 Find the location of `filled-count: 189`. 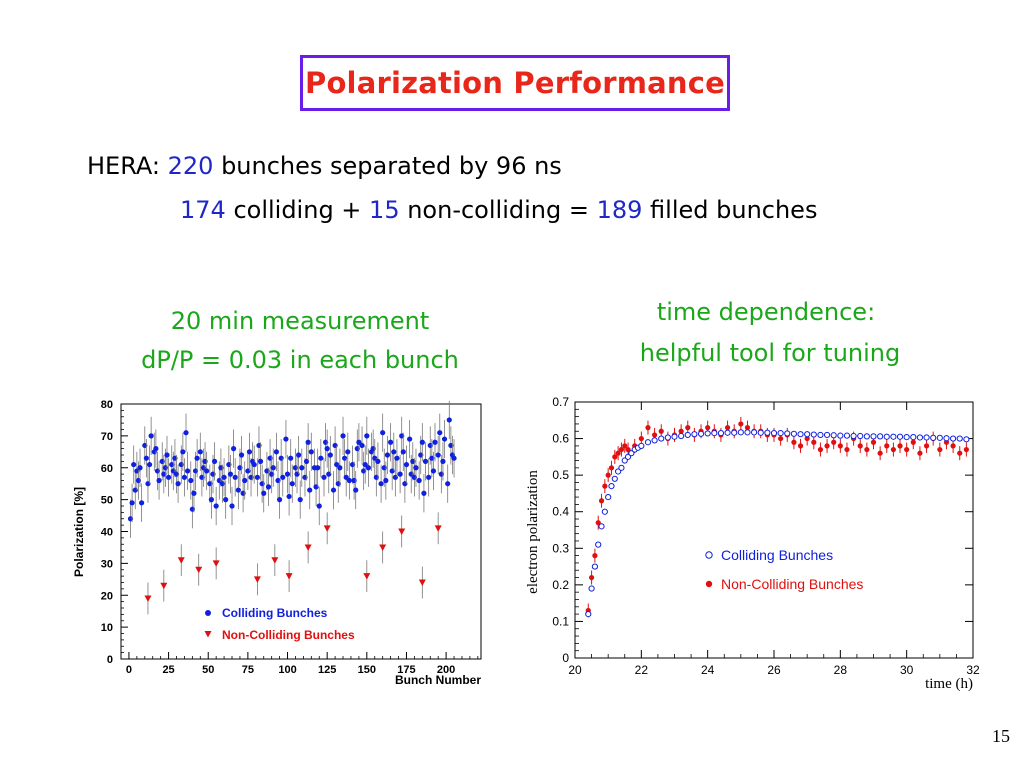

filled-count: 189 is located at coordinates (619, 210).